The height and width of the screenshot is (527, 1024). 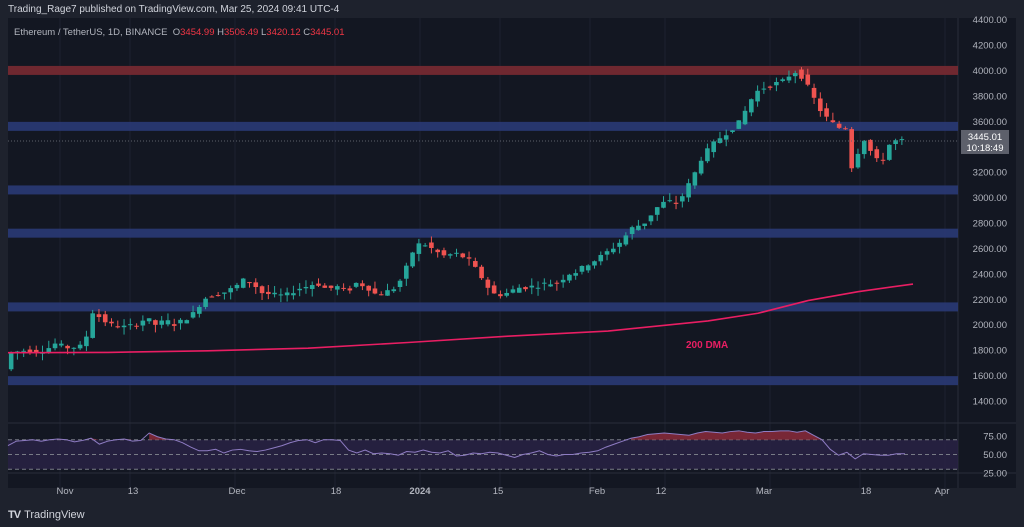 What do you see at coordinates (460, 318) in the screenshot?
I see `ma-200-line` at bounding box center [460, 318].